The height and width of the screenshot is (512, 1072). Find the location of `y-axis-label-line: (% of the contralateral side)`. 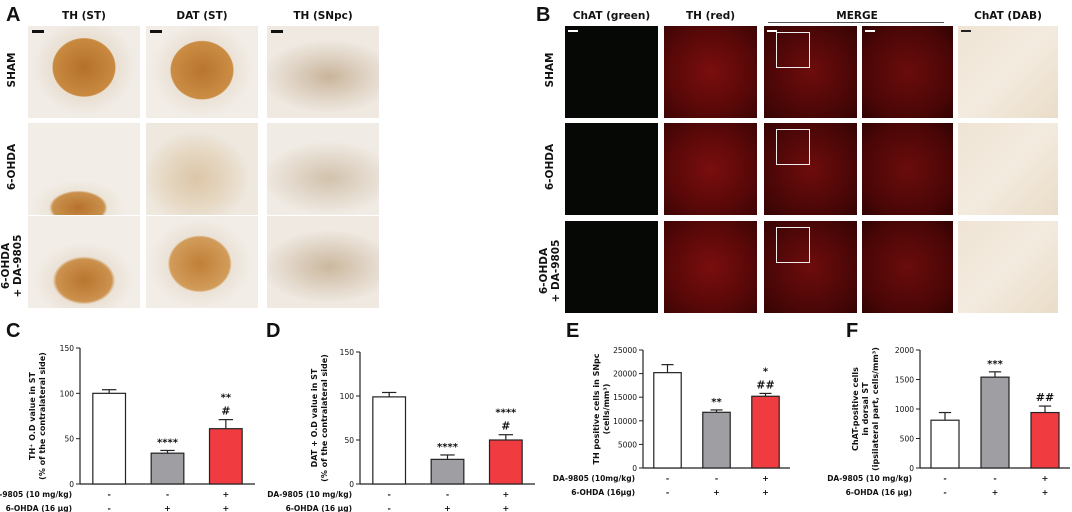

y-axis-label-line: (% of the contralateral side) is located at coordinates (42, 416).